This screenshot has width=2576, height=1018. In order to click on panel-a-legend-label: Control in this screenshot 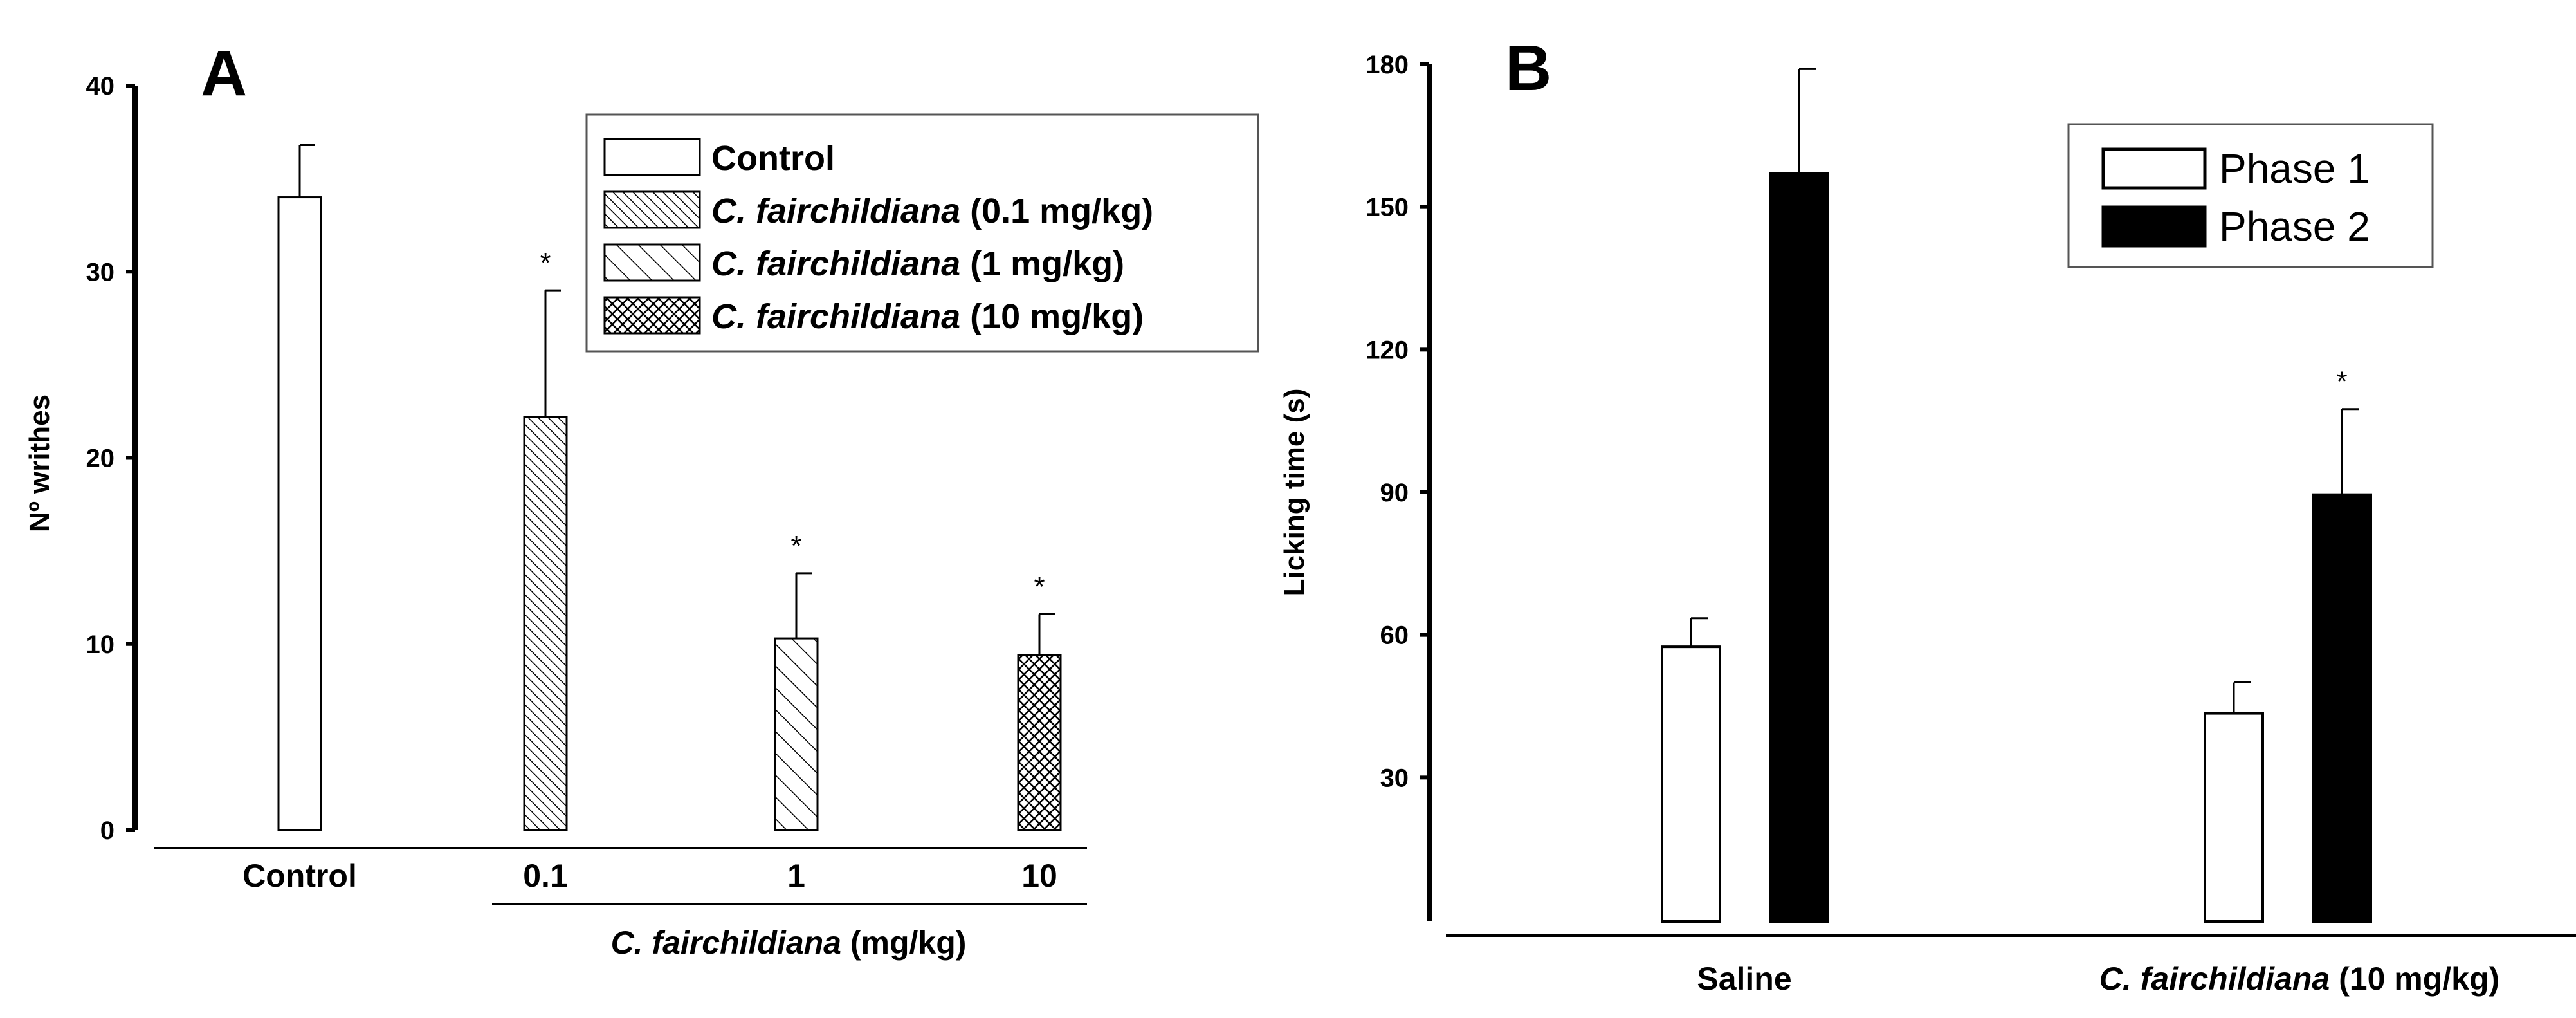, I will do `click(773, 158)`.